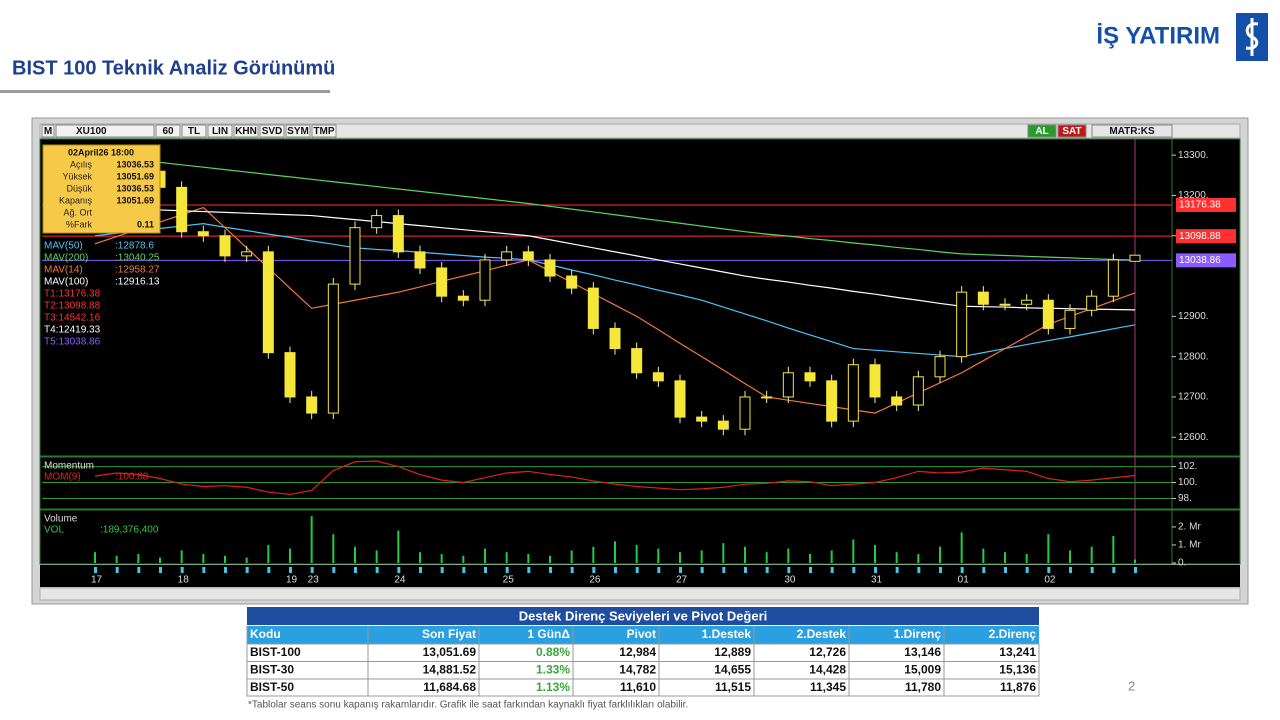 The height and width of the screenshot is (720, 1280). I want to click on info-value: 13036.53, so click(135, 164).